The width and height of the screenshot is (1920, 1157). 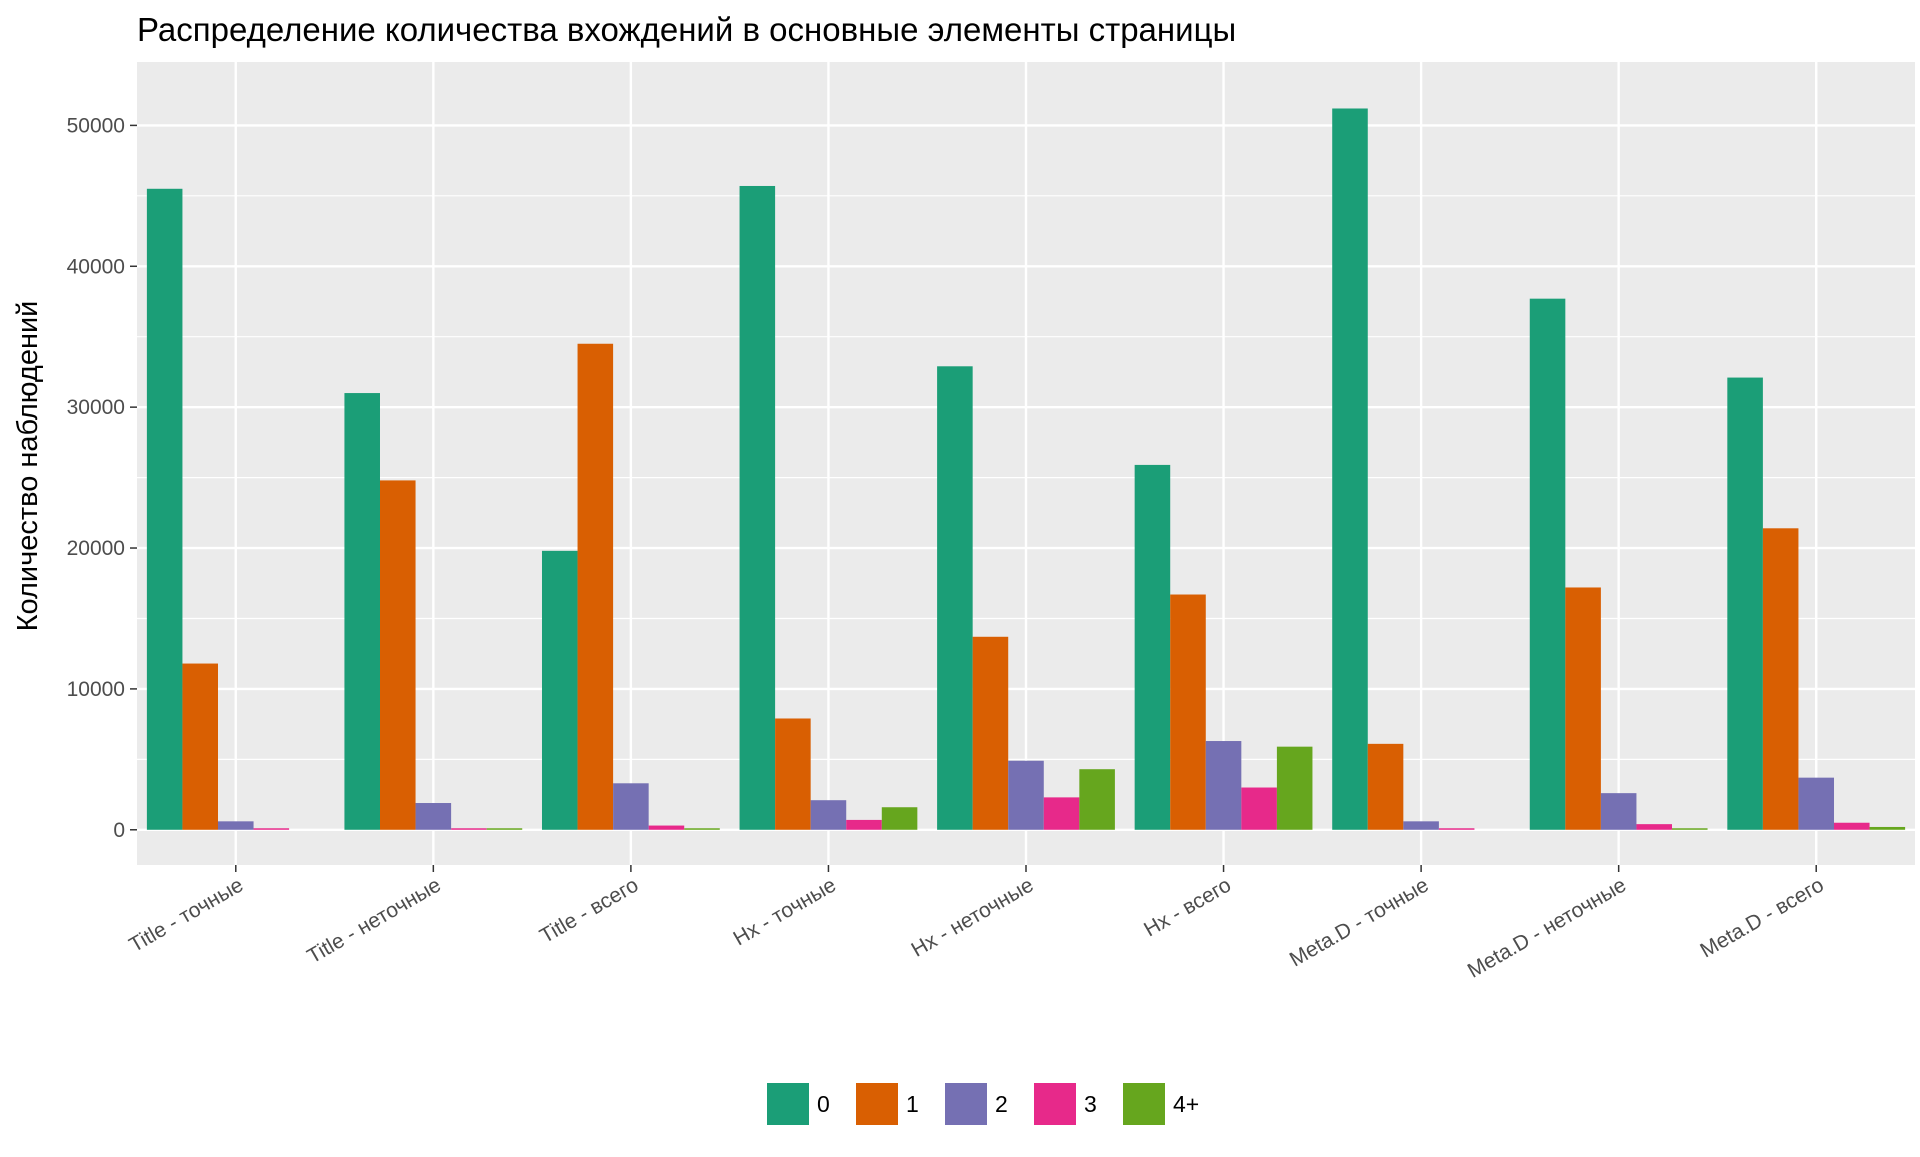 What do you see at coordinates (785, 911) in the screenshot?
I see `x-tick-label: Hx - точные` at bounding box center [785, 911].